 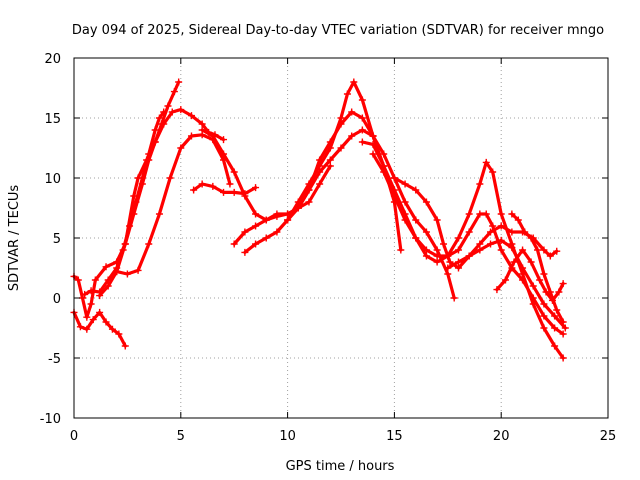 What do you see at coordinates (173, 204) in the screenshot?
I see `series-arc5` at bounding box center [173, 204].